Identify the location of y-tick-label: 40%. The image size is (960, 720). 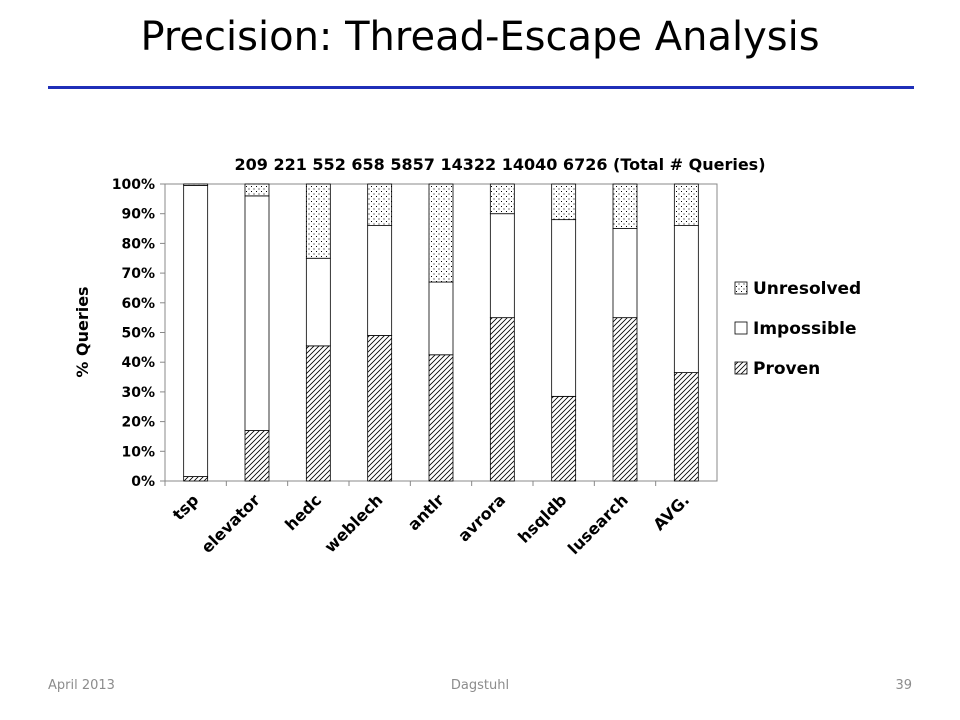
(138, 363).